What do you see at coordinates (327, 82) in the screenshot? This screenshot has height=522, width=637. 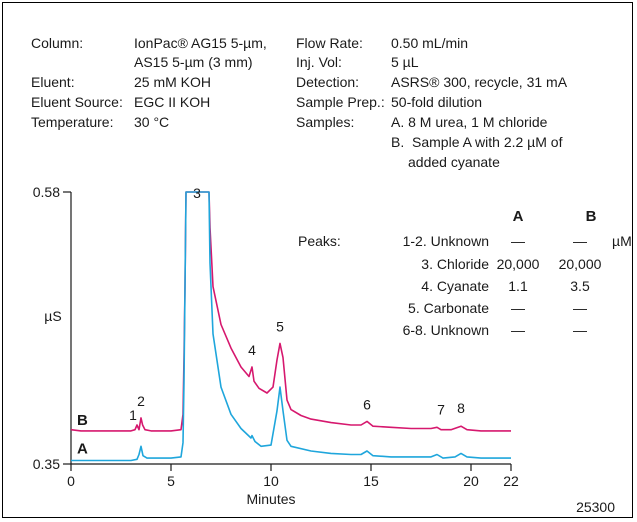 I see `cond-label-detection: Detection:` at bounding box center [327, 82].